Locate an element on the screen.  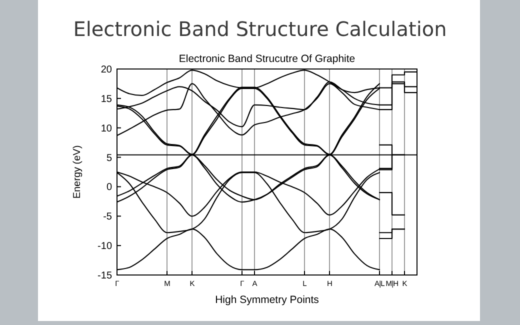
y-tick-label: 15 is located at coordinates (106, 99).